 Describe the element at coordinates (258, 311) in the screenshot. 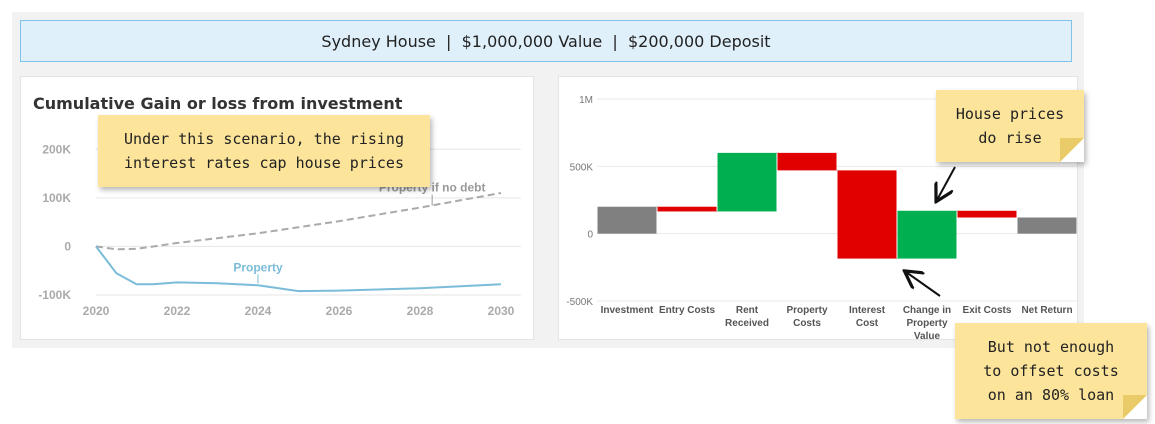

I see `x-tick-label: 2024` at that location.